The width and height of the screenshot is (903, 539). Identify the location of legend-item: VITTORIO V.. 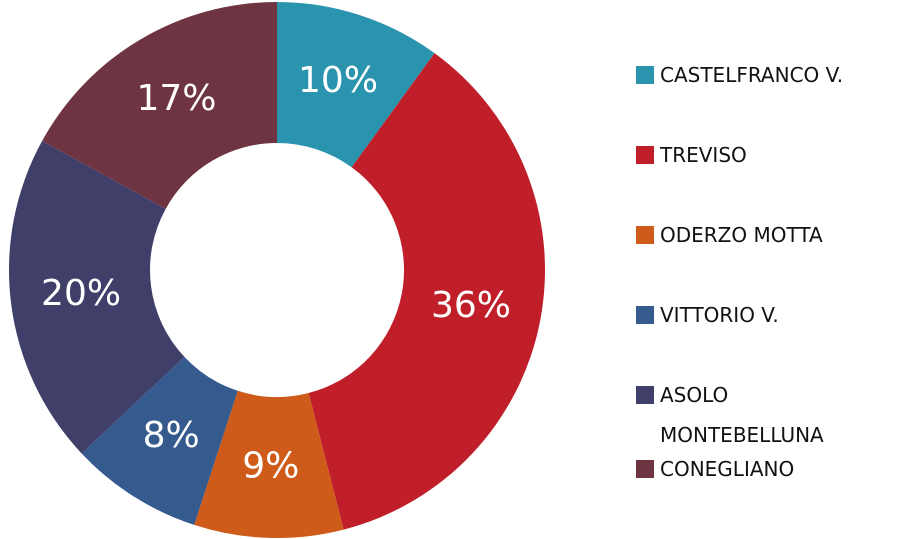
(743, 315).